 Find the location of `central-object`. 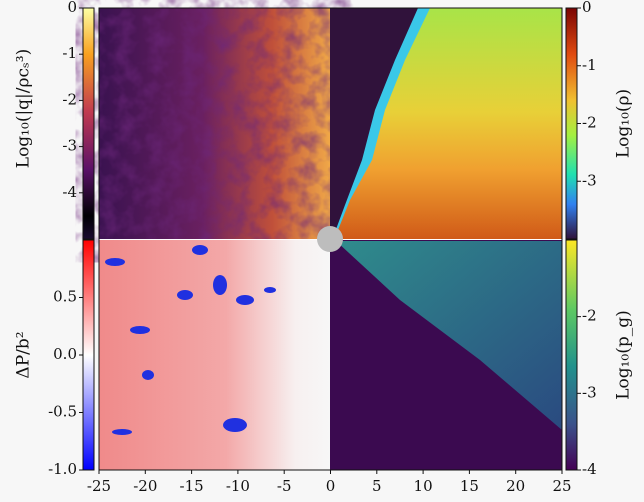

central-object is located at coordinates (330, 239).